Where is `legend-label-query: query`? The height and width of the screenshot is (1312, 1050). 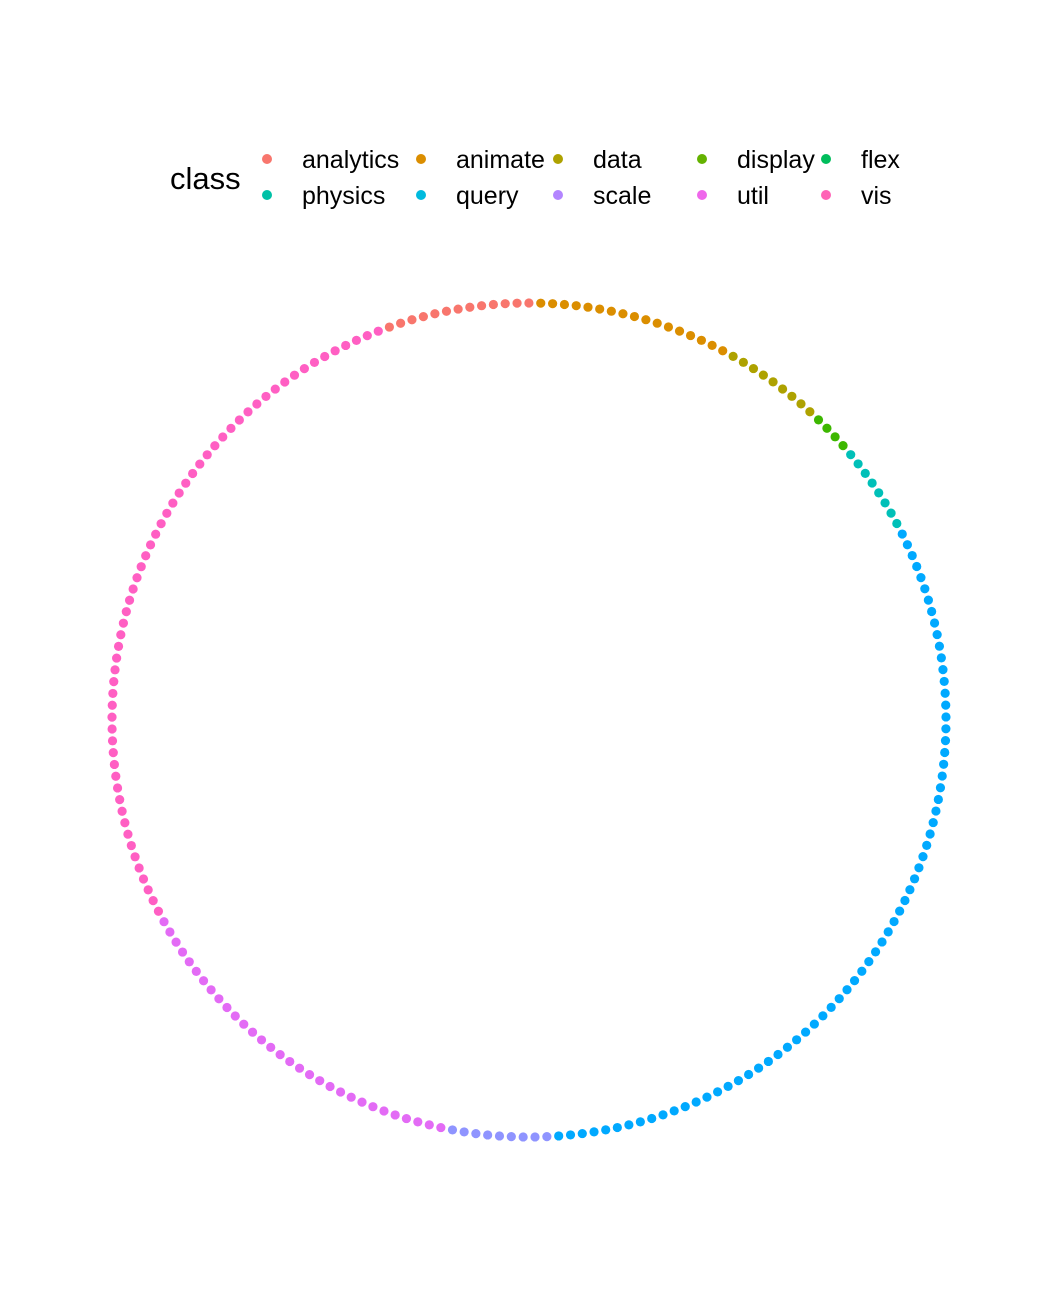 legend-label-query: query is located at coordinates (487, 196).